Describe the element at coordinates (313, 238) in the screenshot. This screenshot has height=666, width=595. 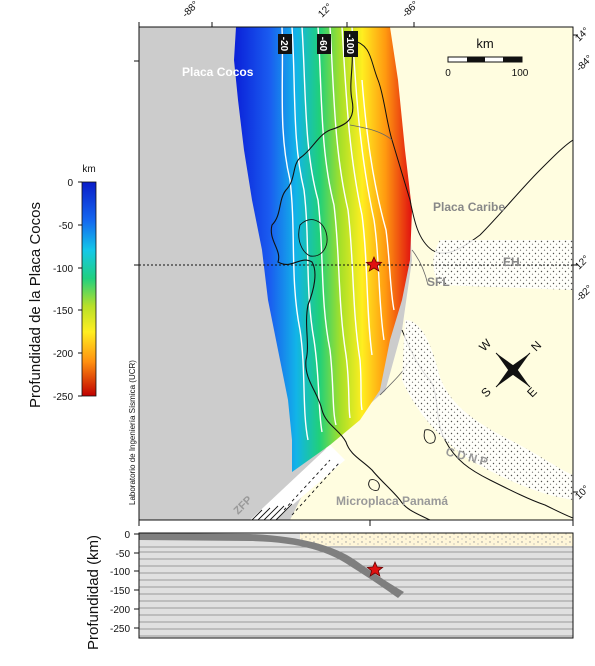
I see `lake-nicaragua` at that location.